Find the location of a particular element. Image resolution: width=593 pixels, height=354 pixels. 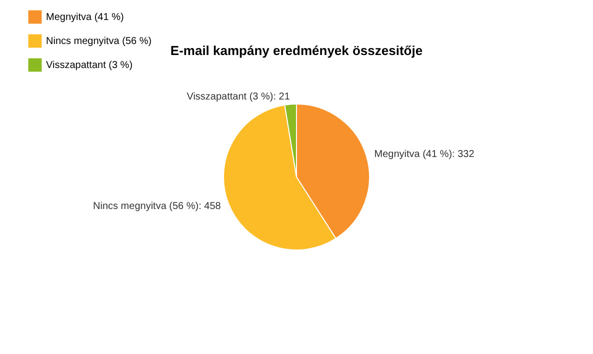

legend-label: Visszapattant (3 %) is located at coordinates (89, 65).